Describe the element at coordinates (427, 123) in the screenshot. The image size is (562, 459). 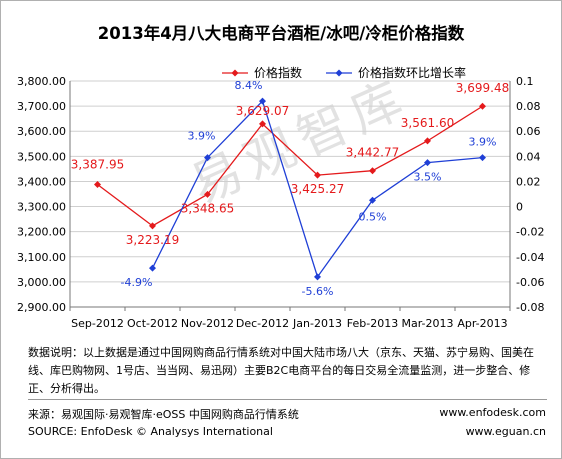
I see `data-label: 3,561.60` at that location.